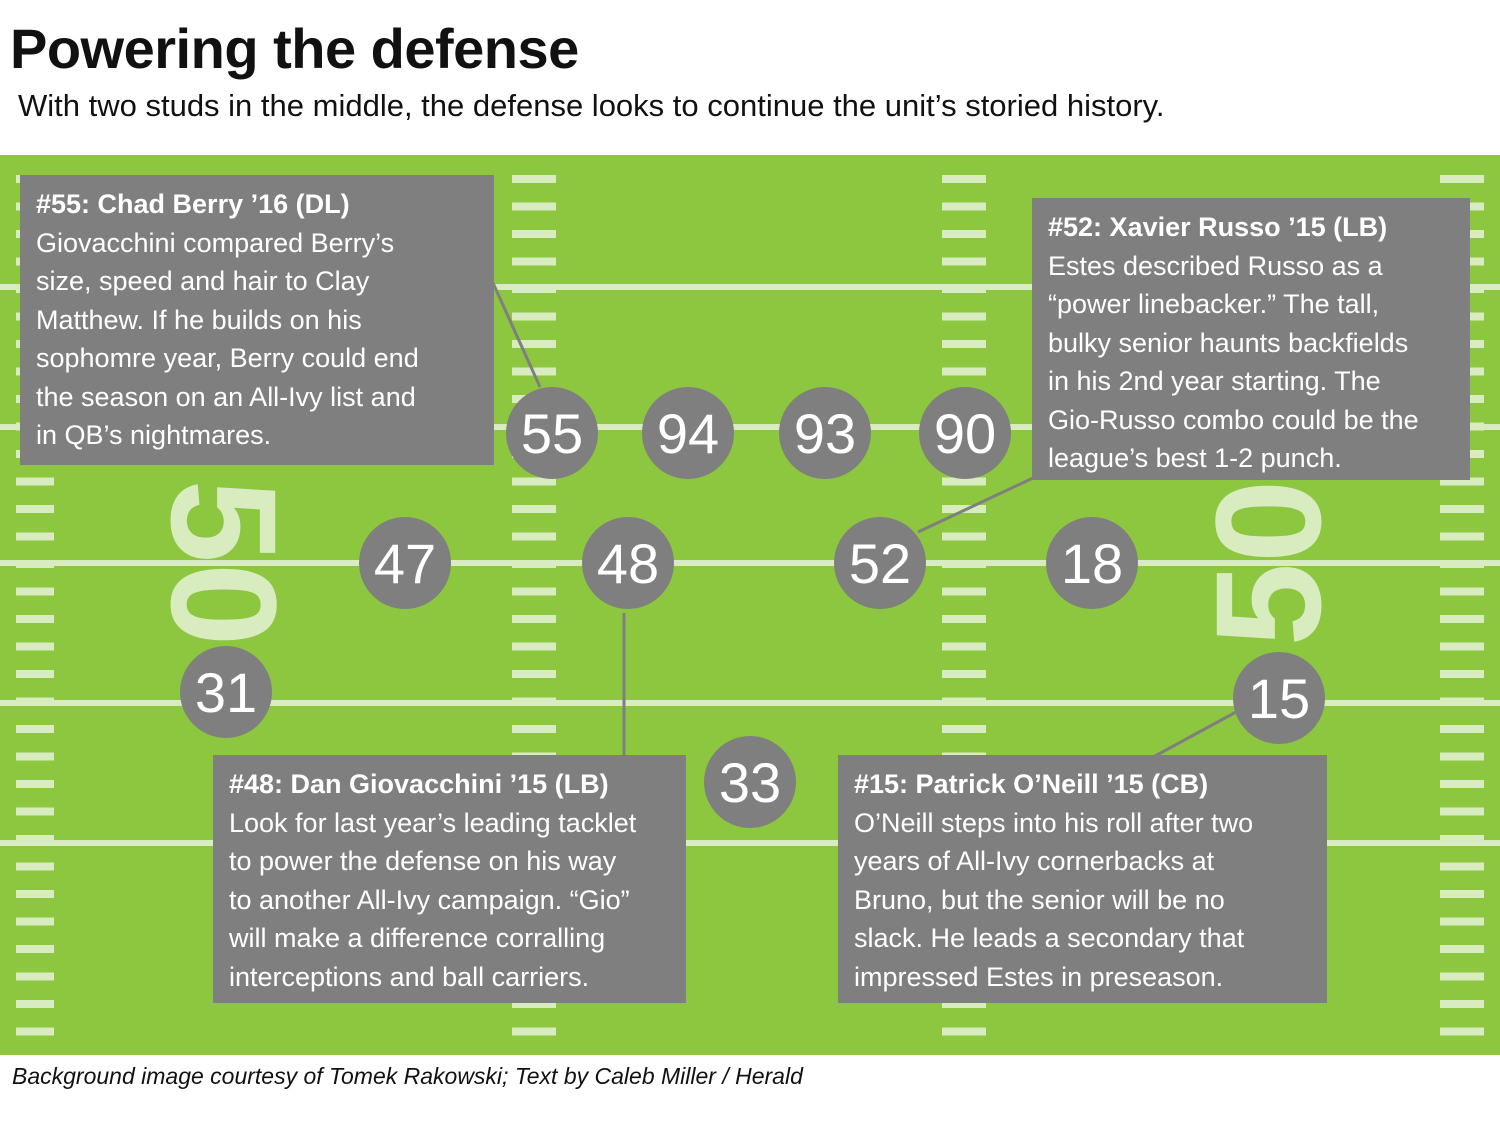 This screenshot has height=1125, width=1500. I want to click on callout-line: Look for last year’s leading tacklet, so click(433, 822).